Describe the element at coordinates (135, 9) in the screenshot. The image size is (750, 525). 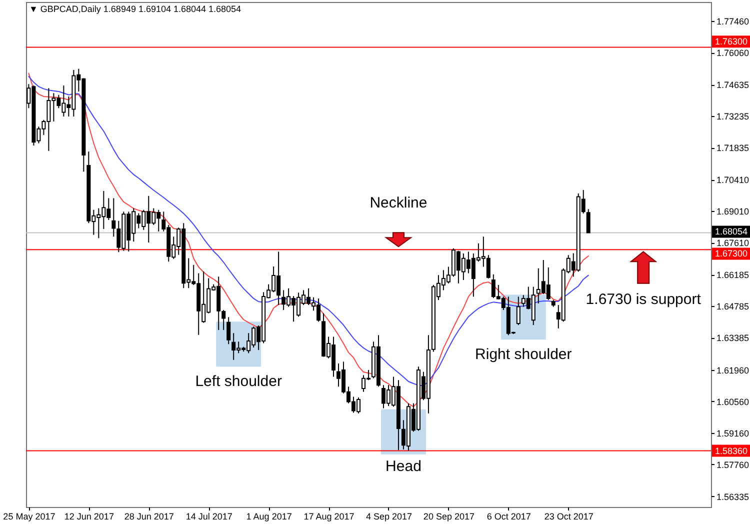
I see `chart-title: ▼ GBPCAD,Daily 1.68949 1.69104 1.68044 1.68054` at that location.